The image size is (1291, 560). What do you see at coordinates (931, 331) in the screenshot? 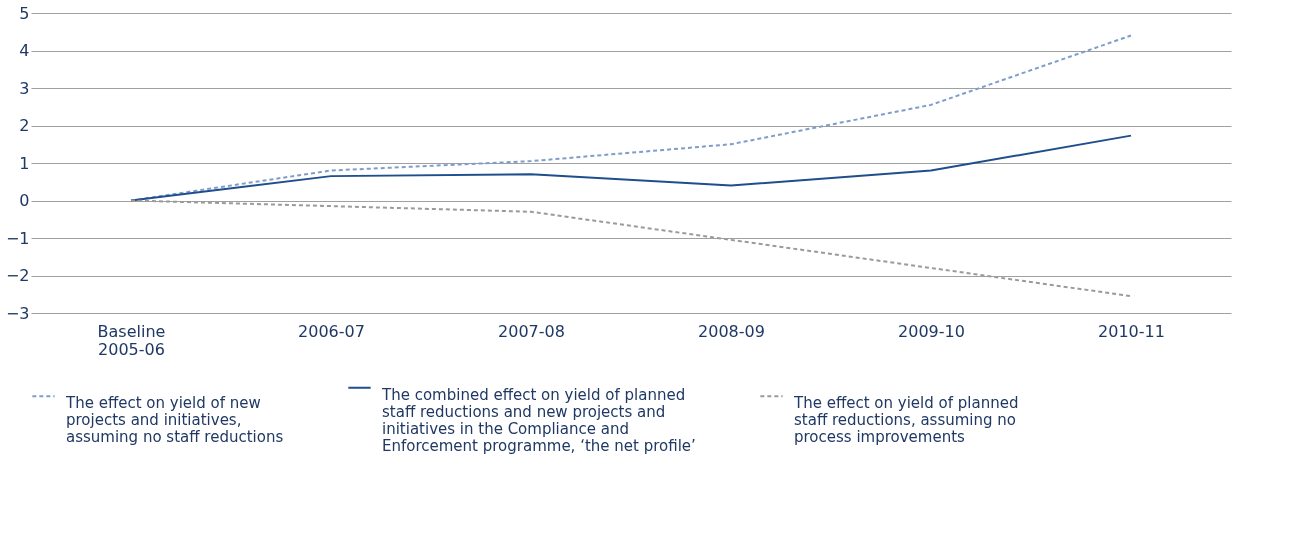
I see `x-tick-label: 2009-10` at bounding box center [931, 331].